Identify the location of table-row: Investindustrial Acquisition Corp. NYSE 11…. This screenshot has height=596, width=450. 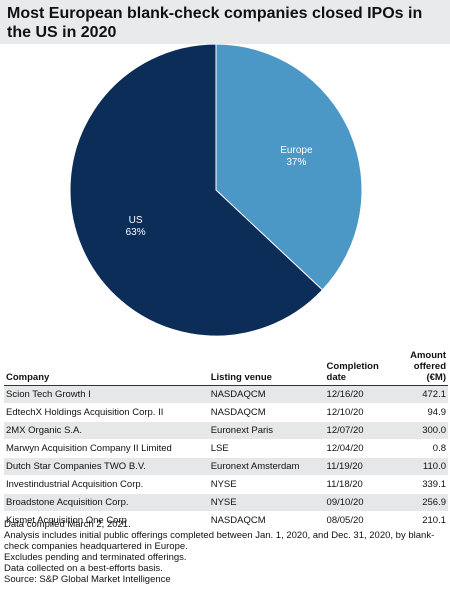
(226, 484).